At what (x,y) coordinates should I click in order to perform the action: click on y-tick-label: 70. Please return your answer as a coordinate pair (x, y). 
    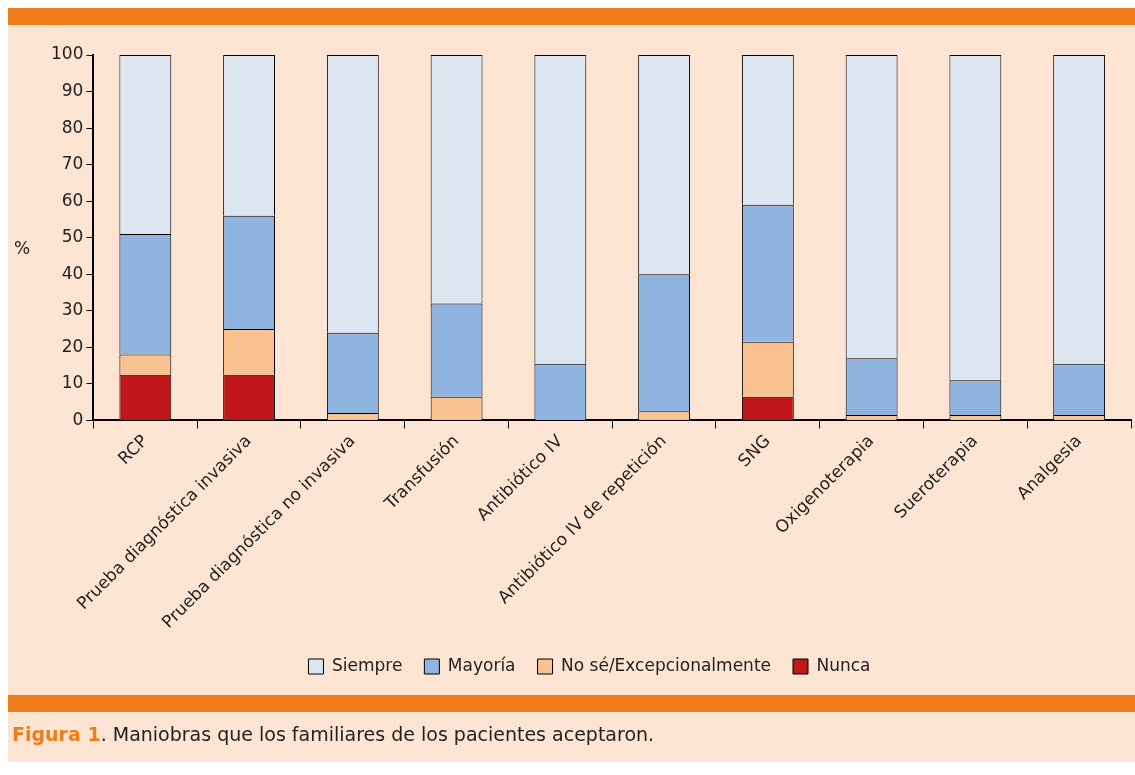
    Looking at the image, I should click on (72, 163).